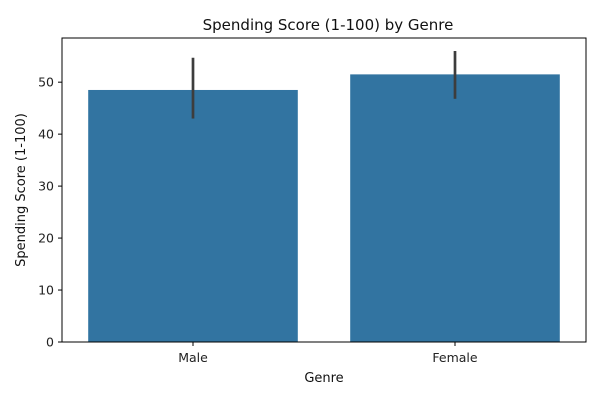  What do you see at coordinates (46, 238) in the screenshot?
I see `y-tick-label-20: 20` at bounding box center [46, 238].